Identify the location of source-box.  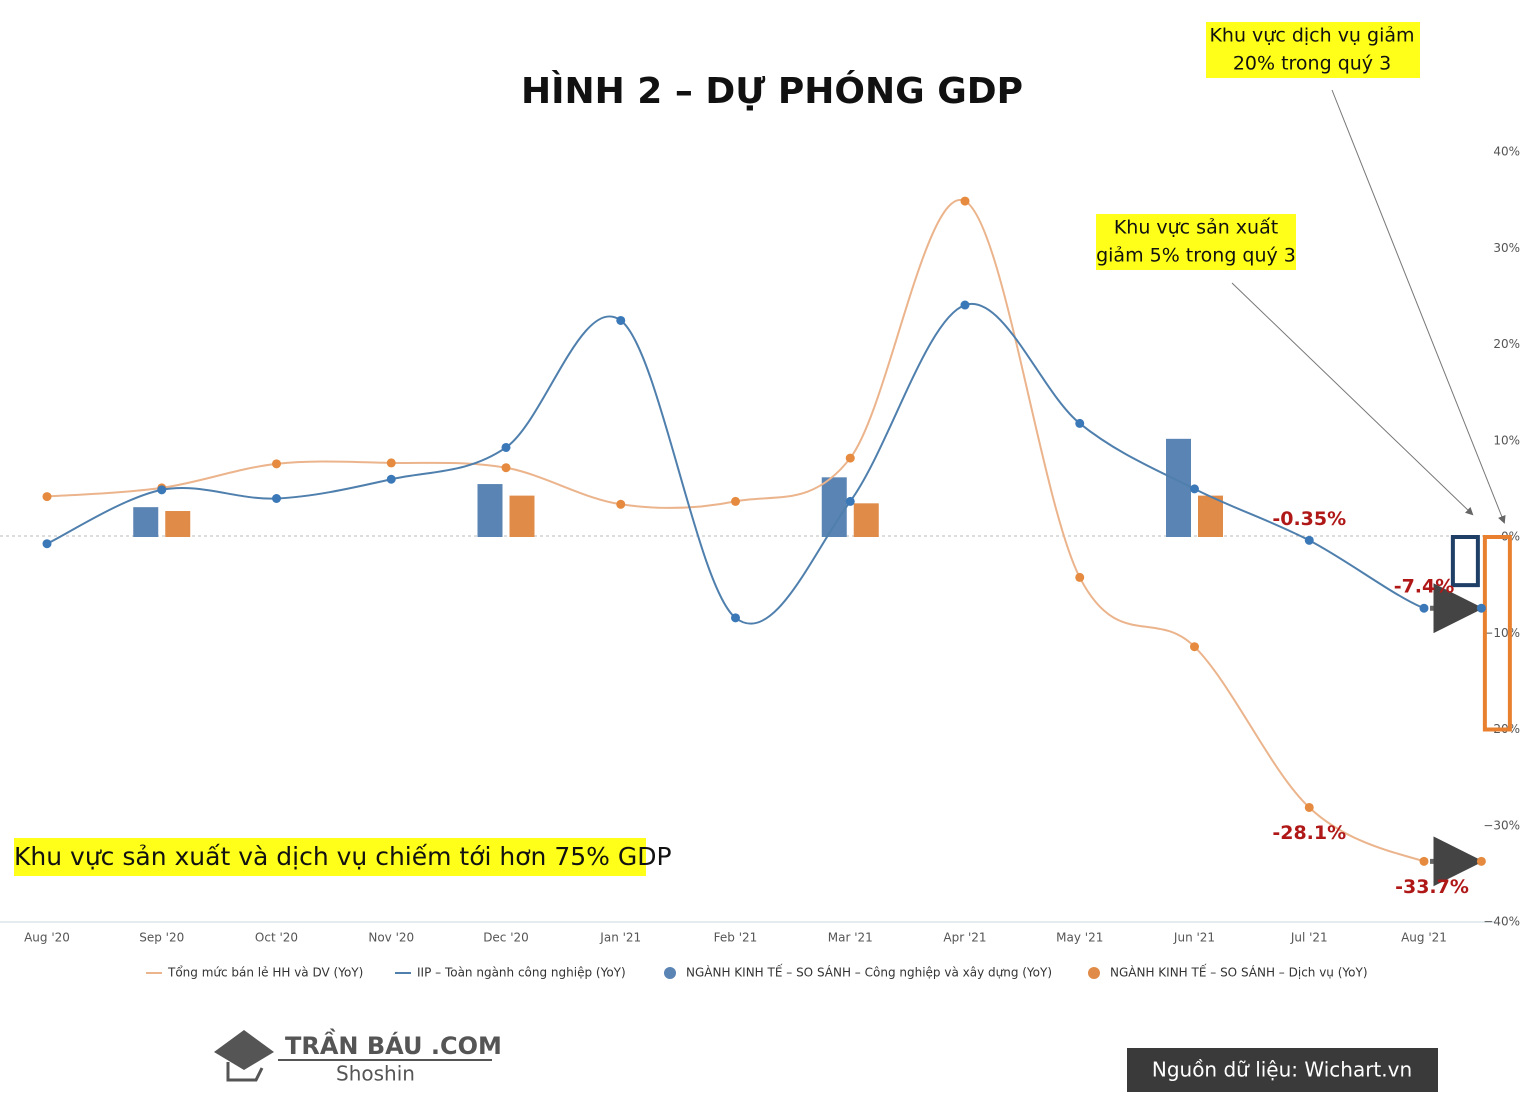
(1282, 1070).